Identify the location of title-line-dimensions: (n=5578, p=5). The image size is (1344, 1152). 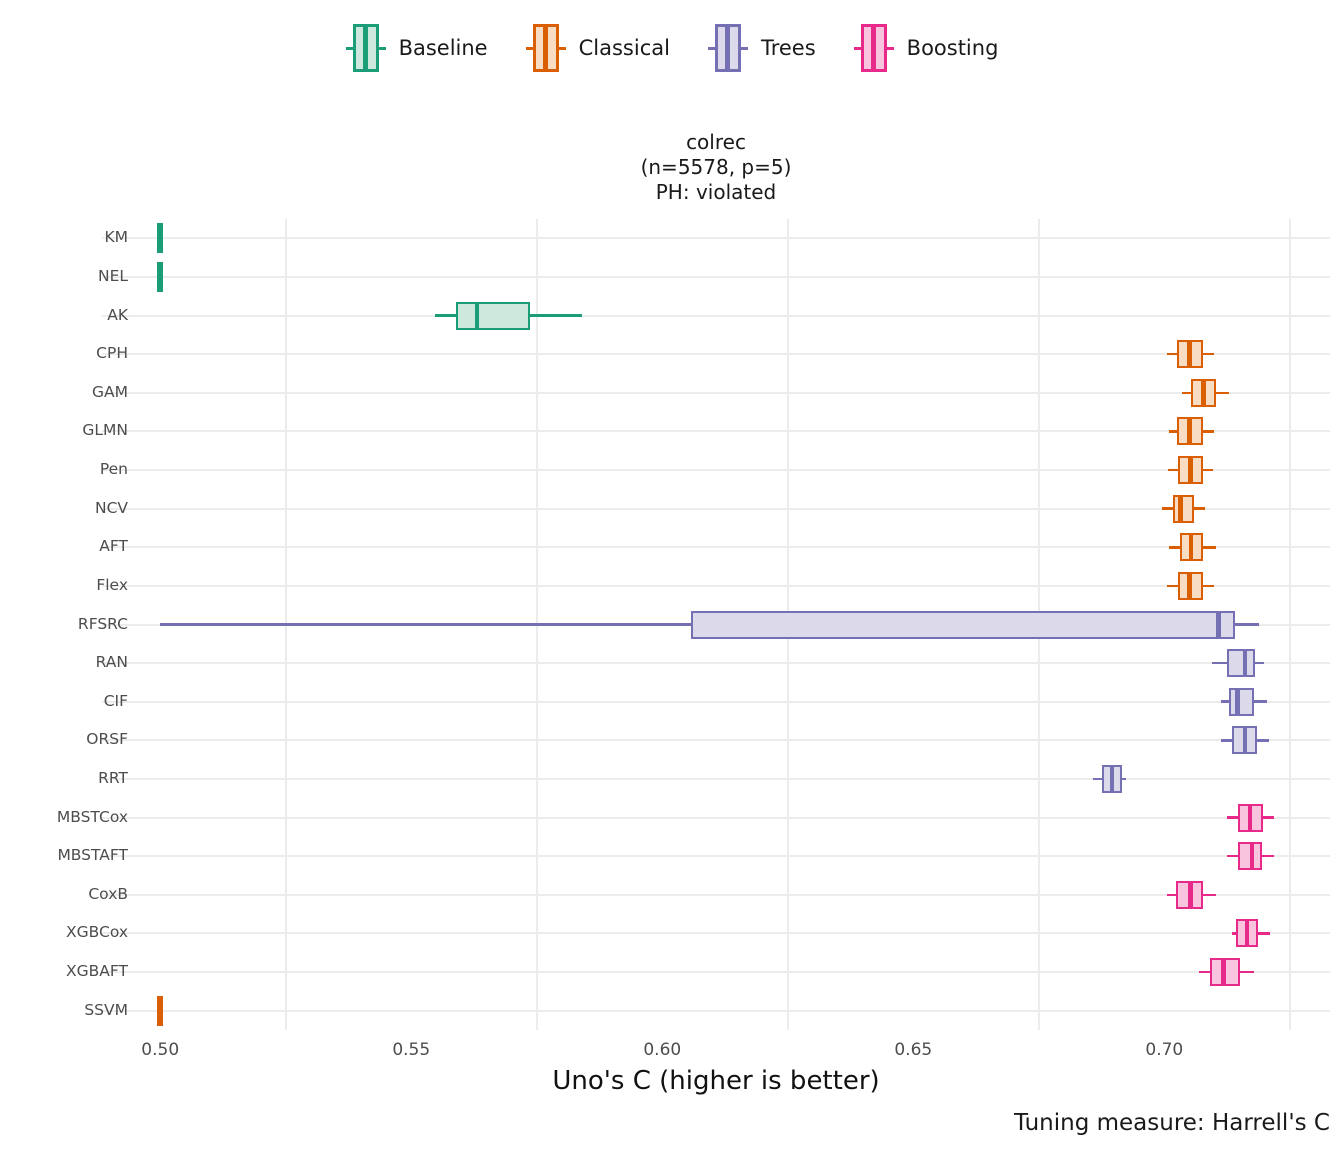
(716, 167).